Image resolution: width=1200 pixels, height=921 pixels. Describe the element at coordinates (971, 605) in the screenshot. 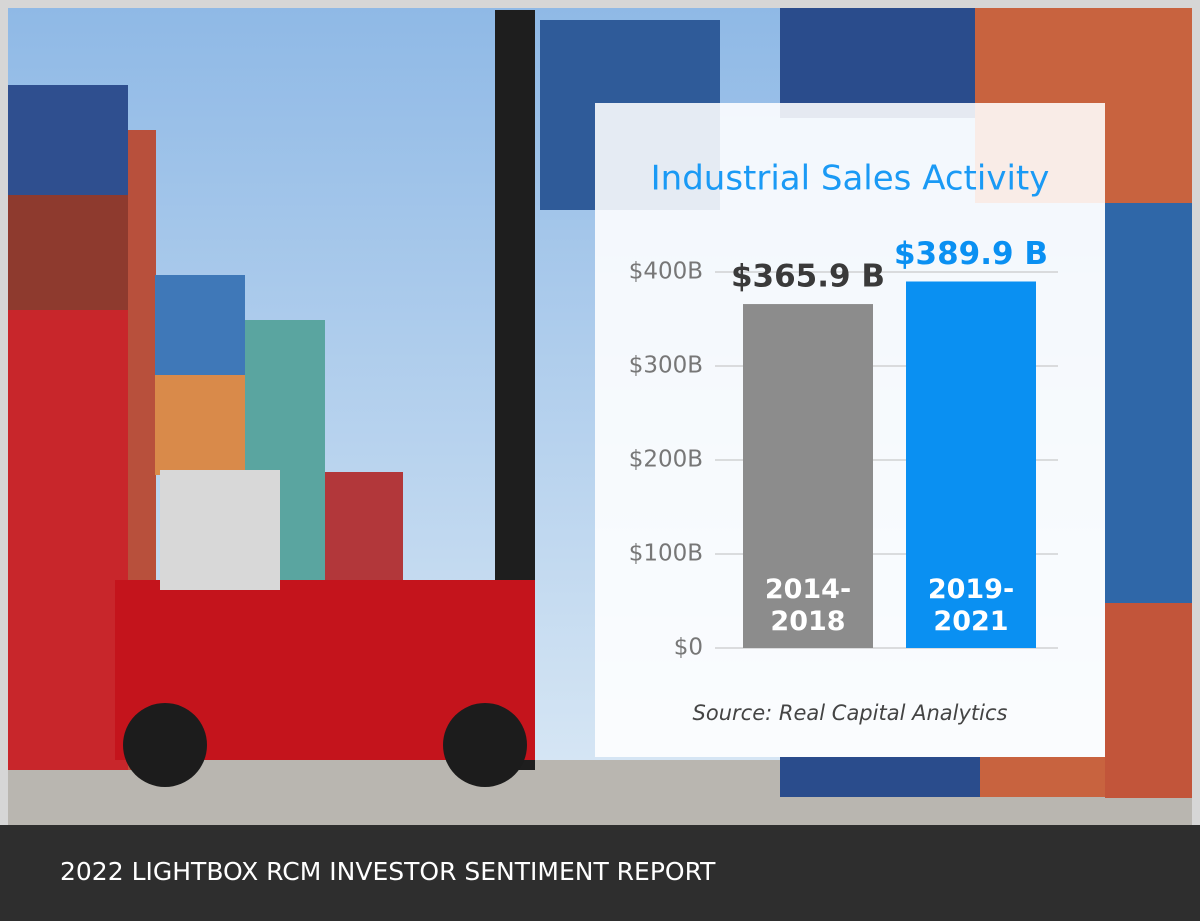

I see `category-label: 2019-2021` at that location.